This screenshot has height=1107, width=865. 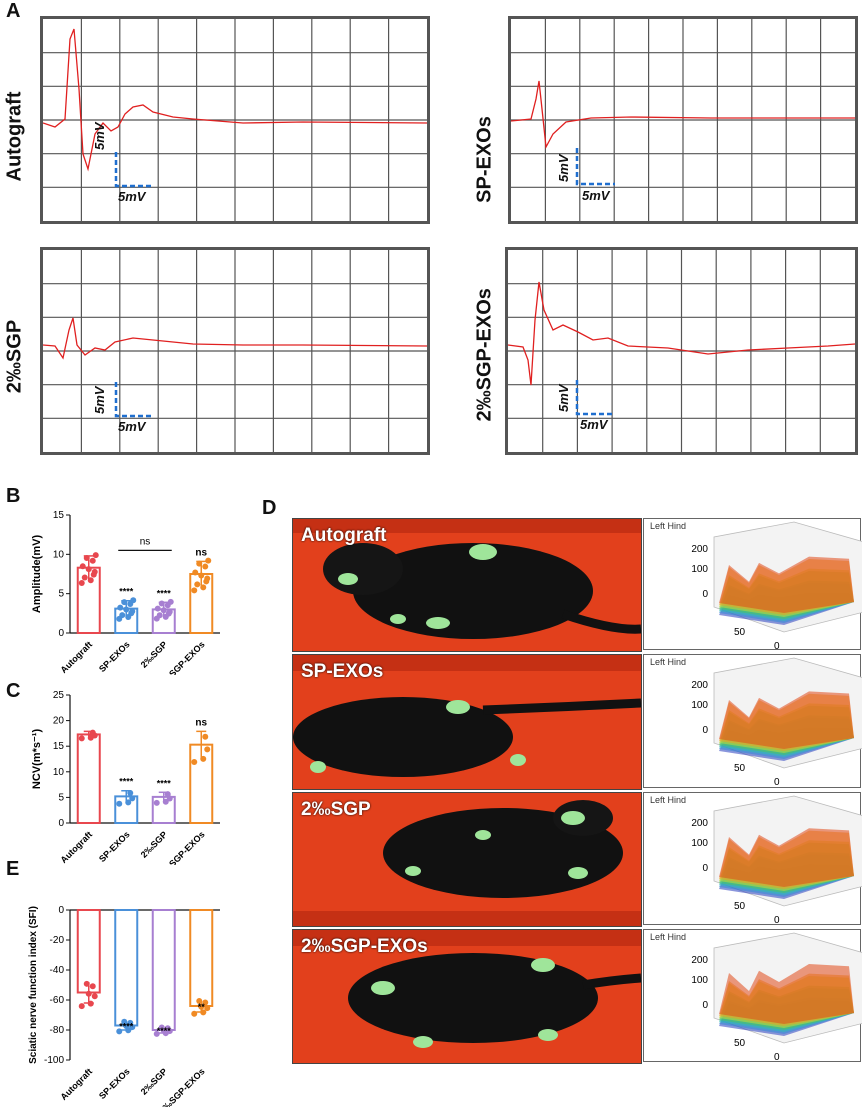 What do you see at coordinates (786, 584) in the screenshot?
I see `surface-band` at bounding box center [786, 584].